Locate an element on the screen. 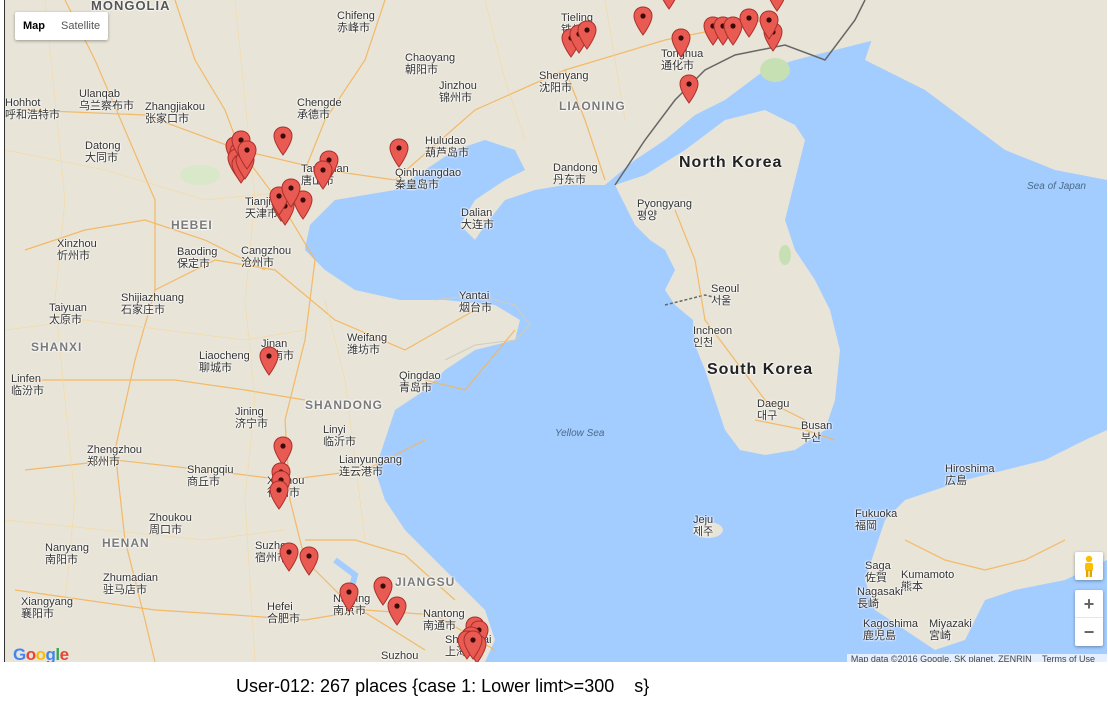 Image resolution: width=1108 pixels, height=718 pixels. province-label-shanxi: SHANXI is located at coordinates (57, 347).